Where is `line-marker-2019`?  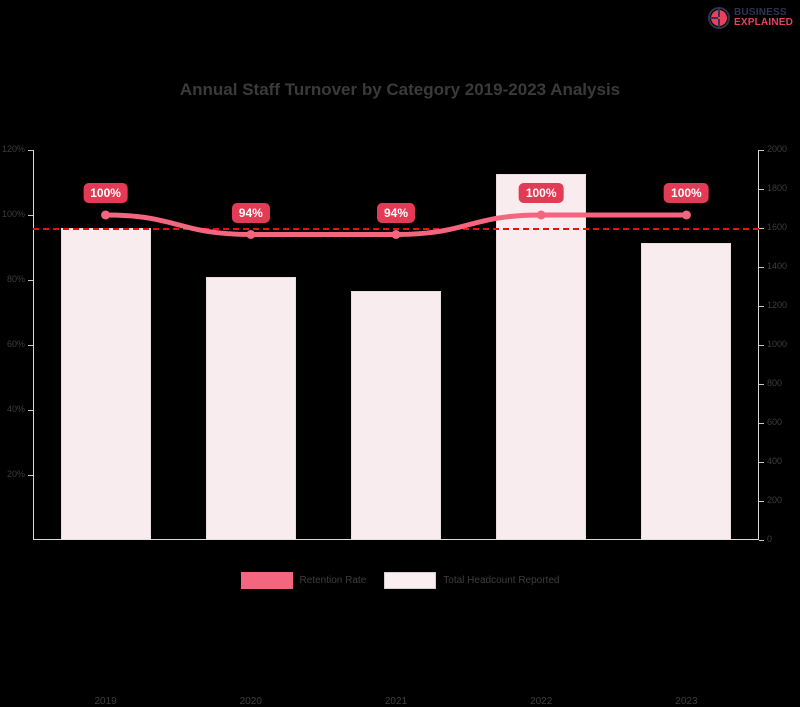
line-marker-2019 is located at coordinates (106, 215).